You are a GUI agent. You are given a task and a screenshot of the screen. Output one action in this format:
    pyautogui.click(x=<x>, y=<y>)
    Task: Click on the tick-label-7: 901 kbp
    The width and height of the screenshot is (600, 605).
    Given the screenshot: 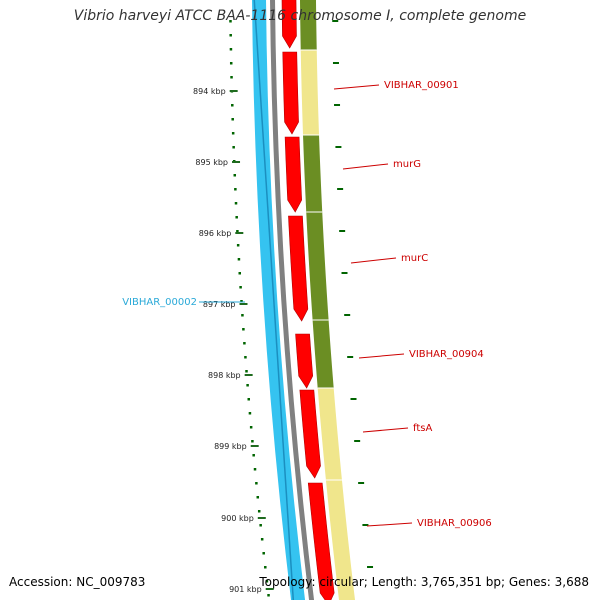 What is the action you would take?
    pyautogui.click(x=245, y=589)
    